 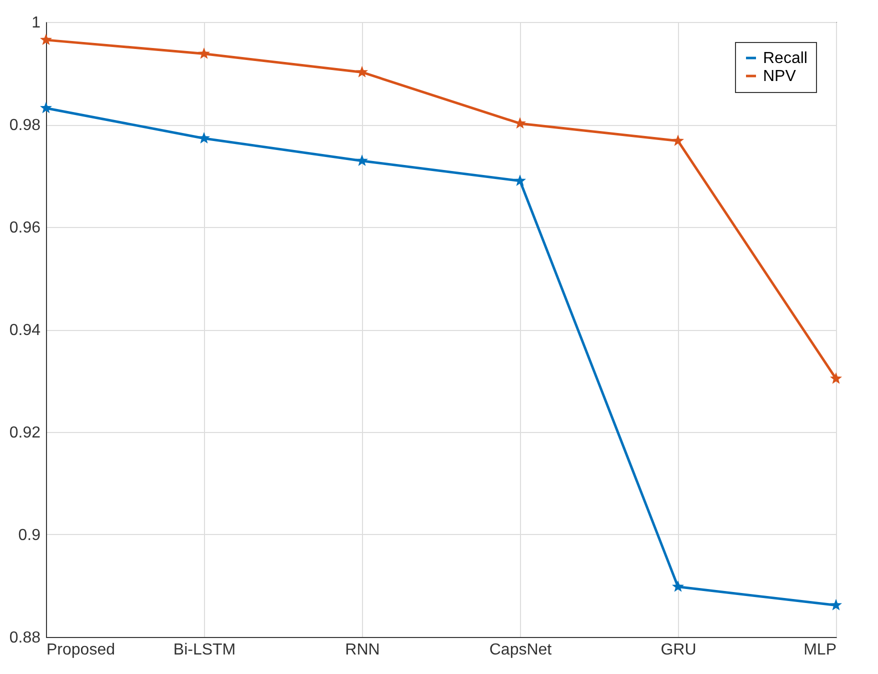 I want to click on x-tick-label: CapsNet, so click(x=520, y=650).